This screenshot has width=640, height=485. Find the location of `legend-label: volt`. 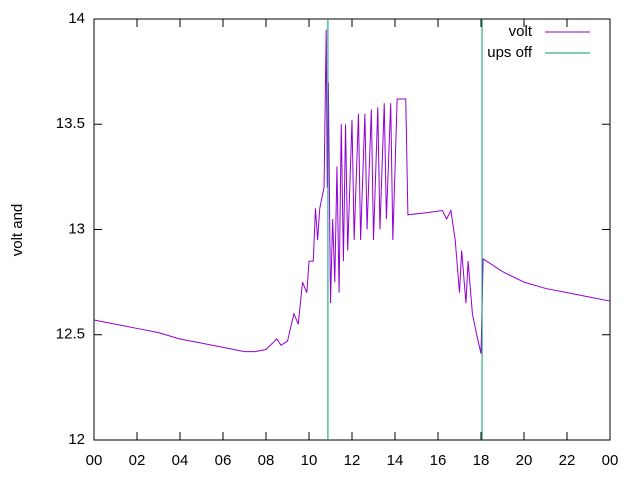

legend-label: volt is located at coordinates (521, 31).